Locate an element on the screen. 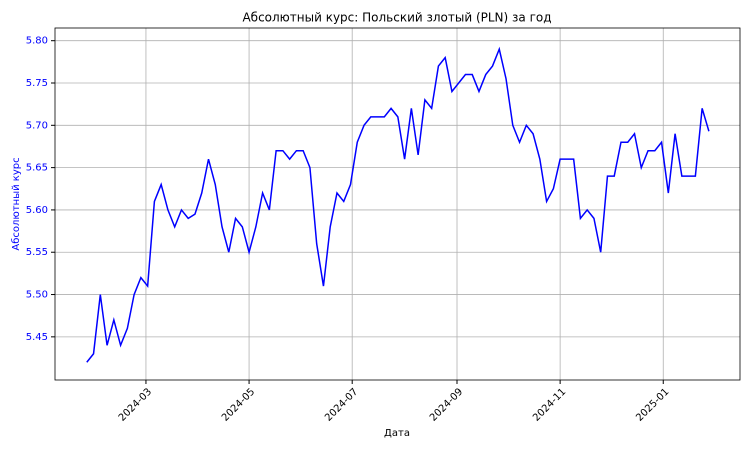  x-axis-label: Дата is located at coordinates (397, 433).